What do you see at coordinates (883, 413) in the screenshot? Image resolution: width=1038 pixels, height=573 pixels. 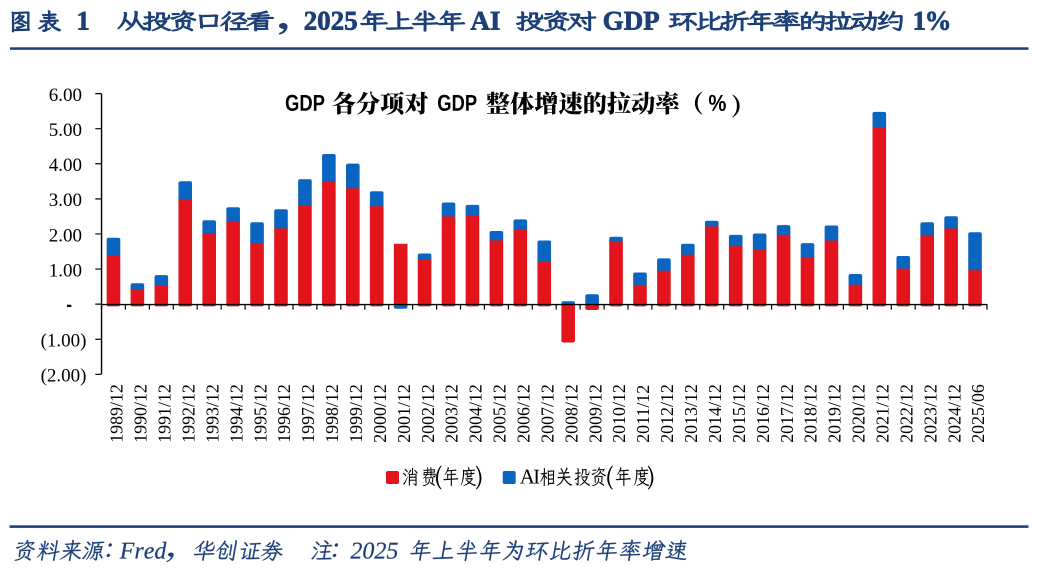 I see `svg-text: 2021/12` at bounding box center [883, 413].